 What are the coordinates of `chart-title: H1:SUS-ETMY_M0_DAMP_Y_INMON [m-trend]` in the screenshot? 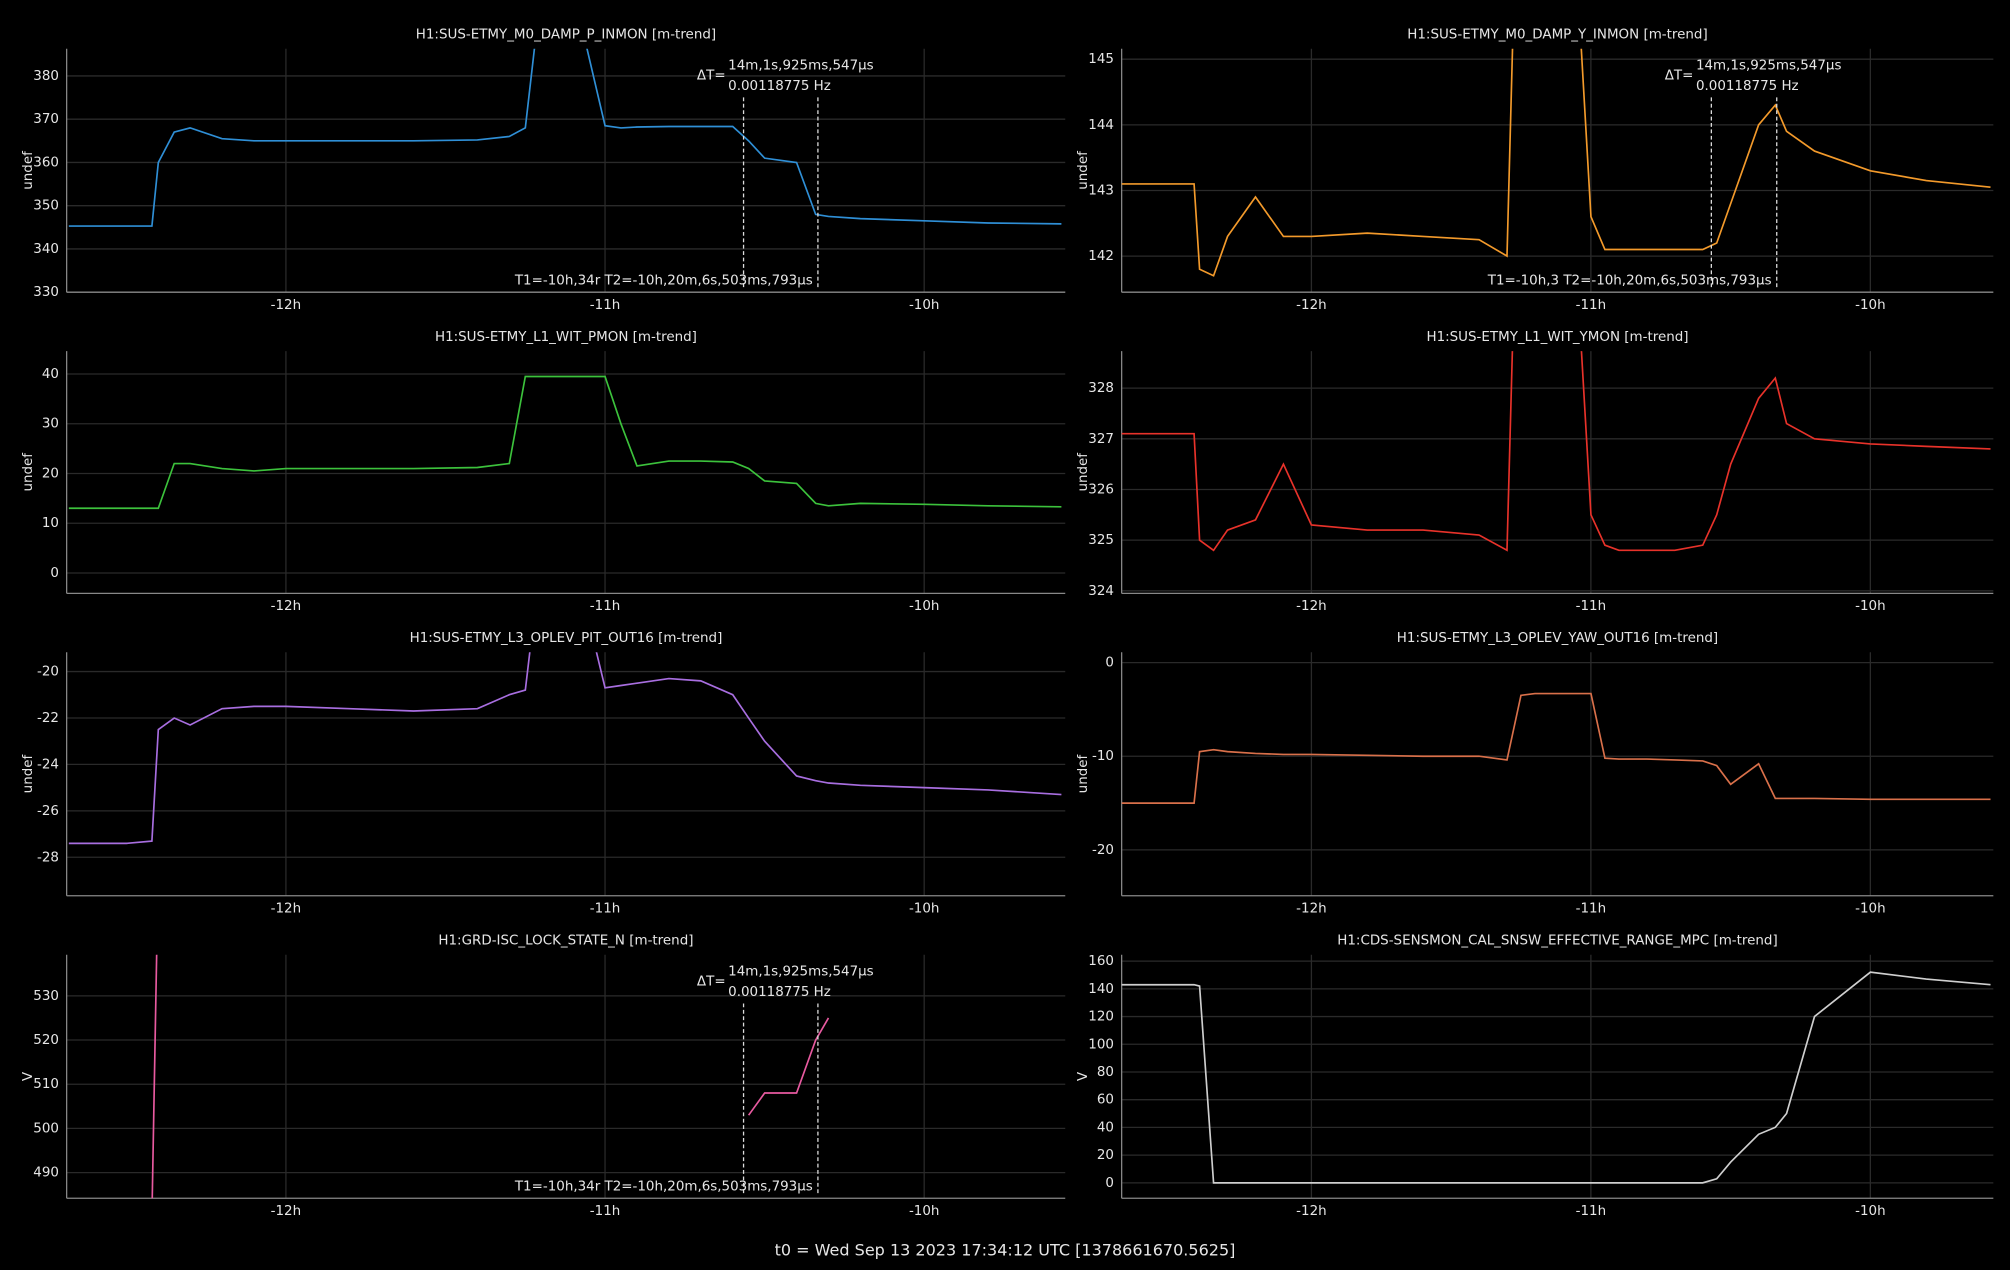 It's located at (1557, 35).